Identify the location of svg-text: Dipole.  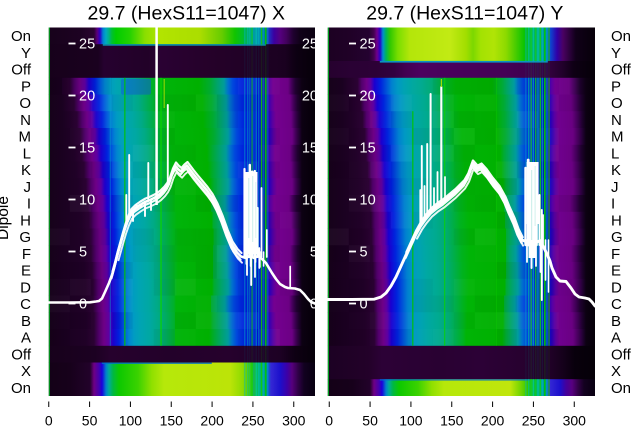
(6, 218).